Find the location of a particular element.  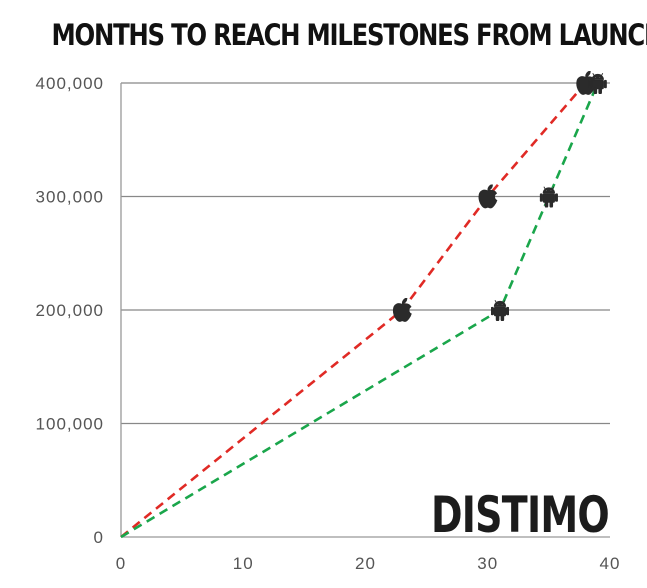

apple-logo-icon is located at coordinates (402, 310).